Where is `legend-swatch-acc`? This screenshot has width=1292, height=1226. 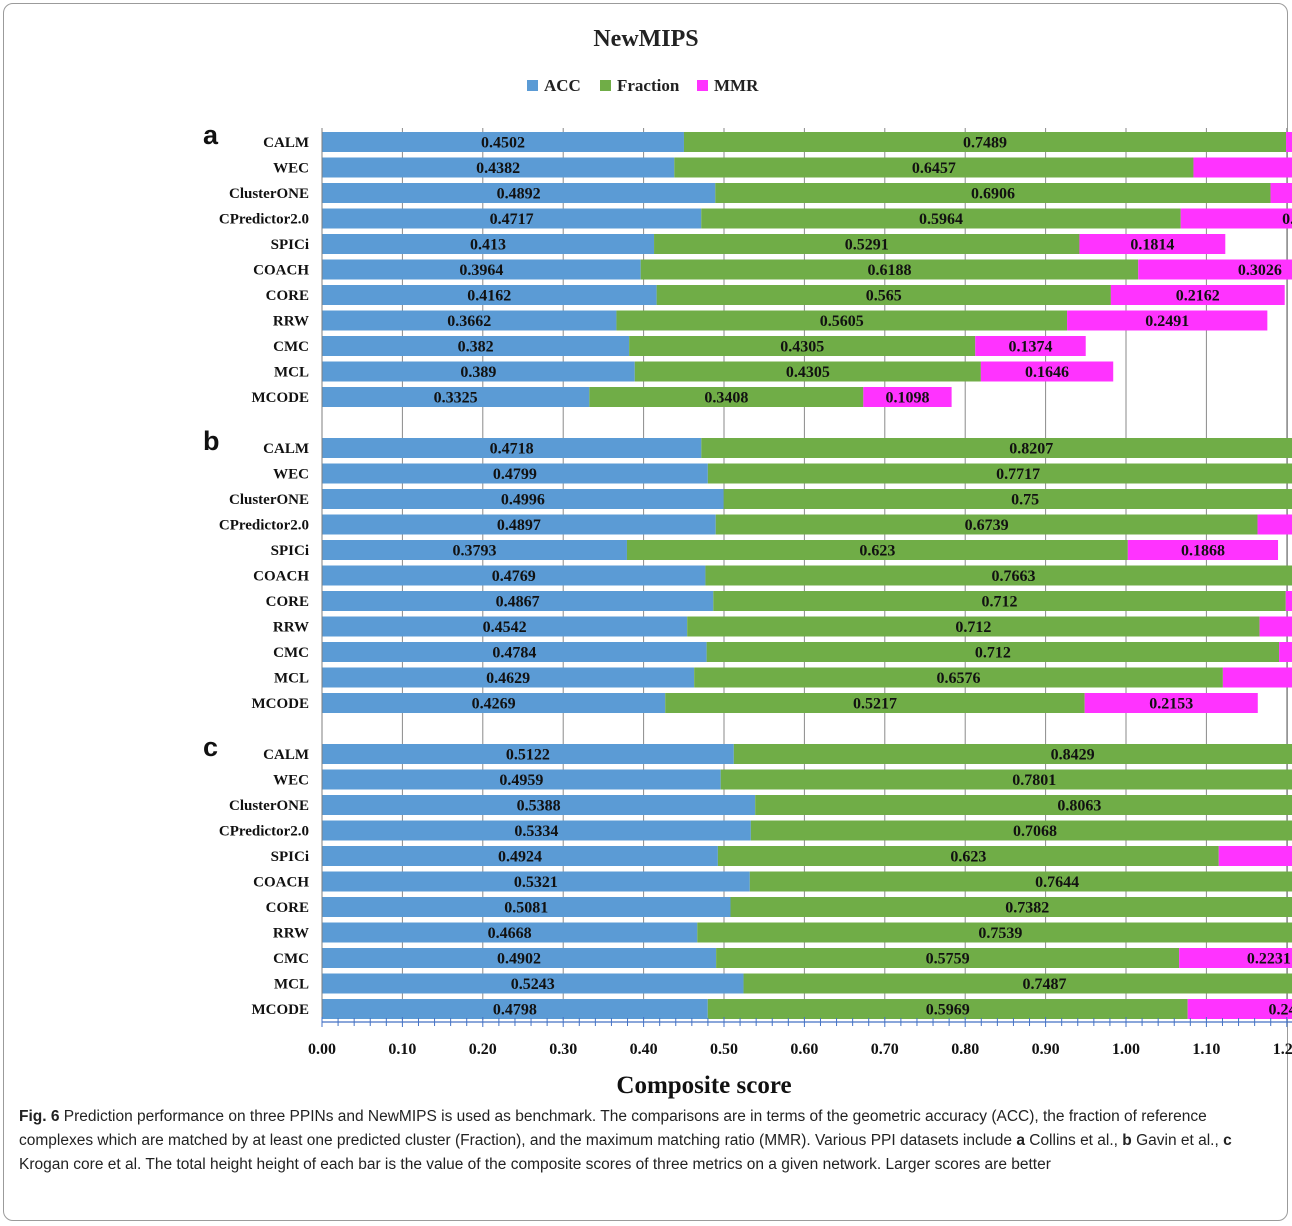 legend-swatch-acc is located at coordinates (532, 85).